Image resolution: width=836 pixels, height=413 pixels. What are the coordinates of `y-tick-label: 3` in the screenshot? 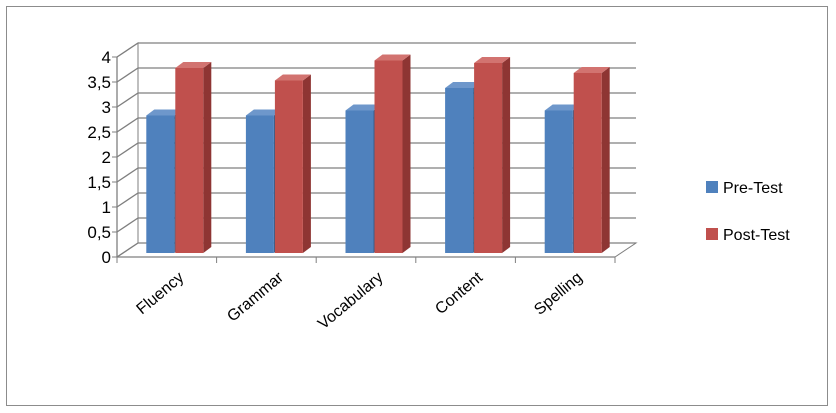 It's located at (106, 107).